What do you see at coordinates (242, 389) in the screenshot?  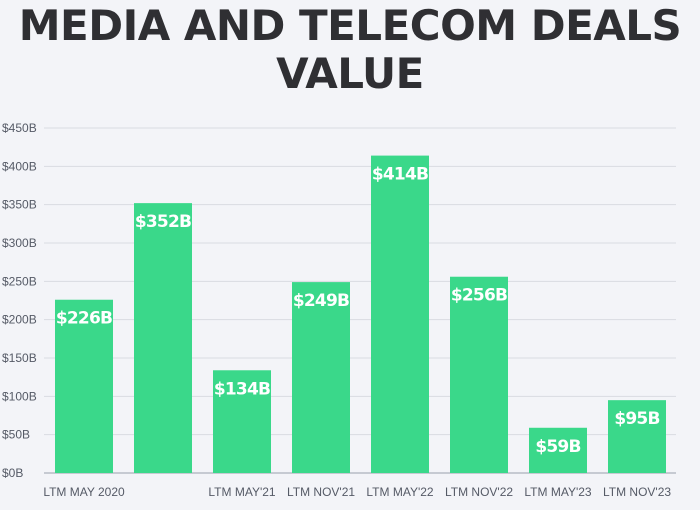 I see `bar-value-label: $134B` at bounding box center [242, 389].